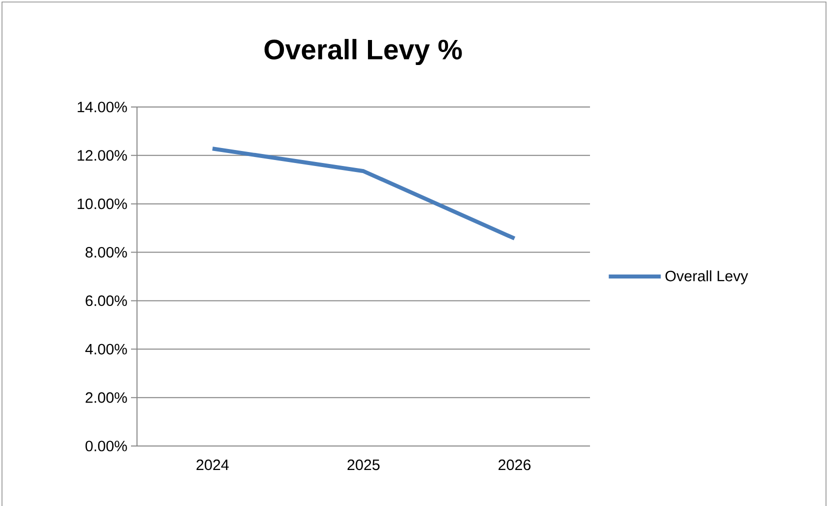 The height and width of the screenshot is (506, 831). What do you see at coordinates (364, 465) in the screenshot?
I see `x-tick-label: 2025` at bounding box center [364, 465].